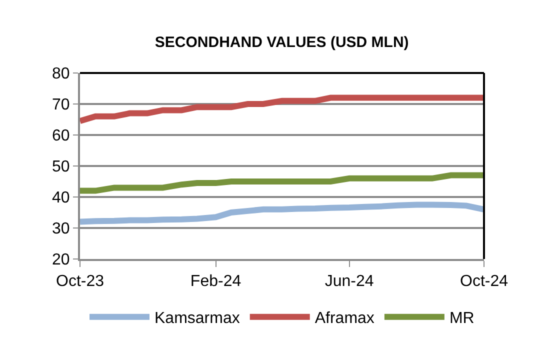 This screenshot has width=542, height=346. Describe the element at coordinates (80, 281) in the screenshot. I see `x-tick-label: Oct-23` at that location.